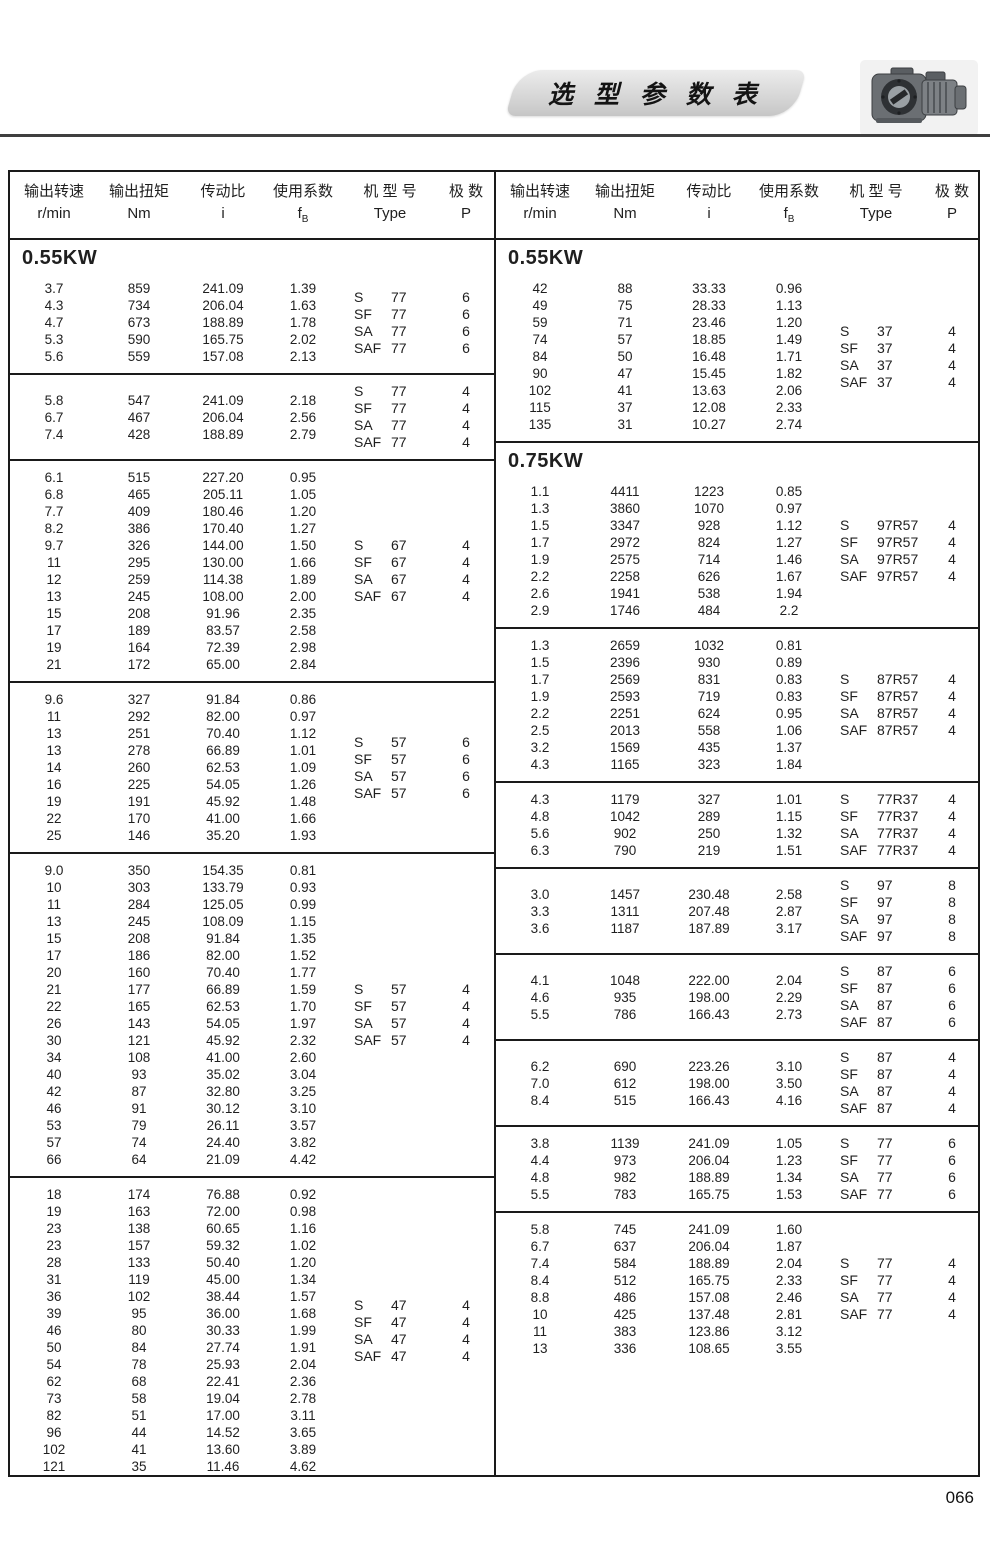 The image size is (990, 1550). I want to click on cell-ratio: 45.00, so click(223, 1279).